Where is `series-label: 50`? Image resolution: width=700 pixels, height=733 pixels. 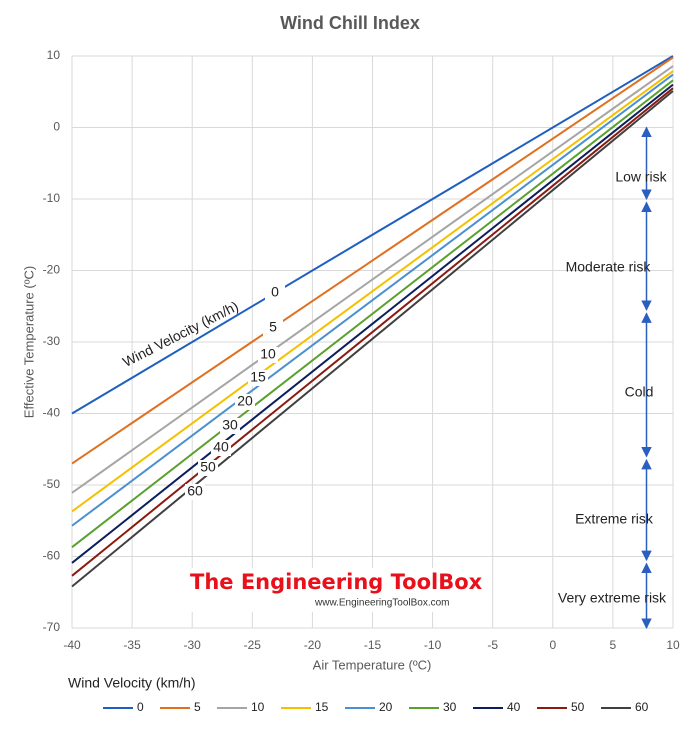 series-label: 50 is located at coordinates (208, 467).